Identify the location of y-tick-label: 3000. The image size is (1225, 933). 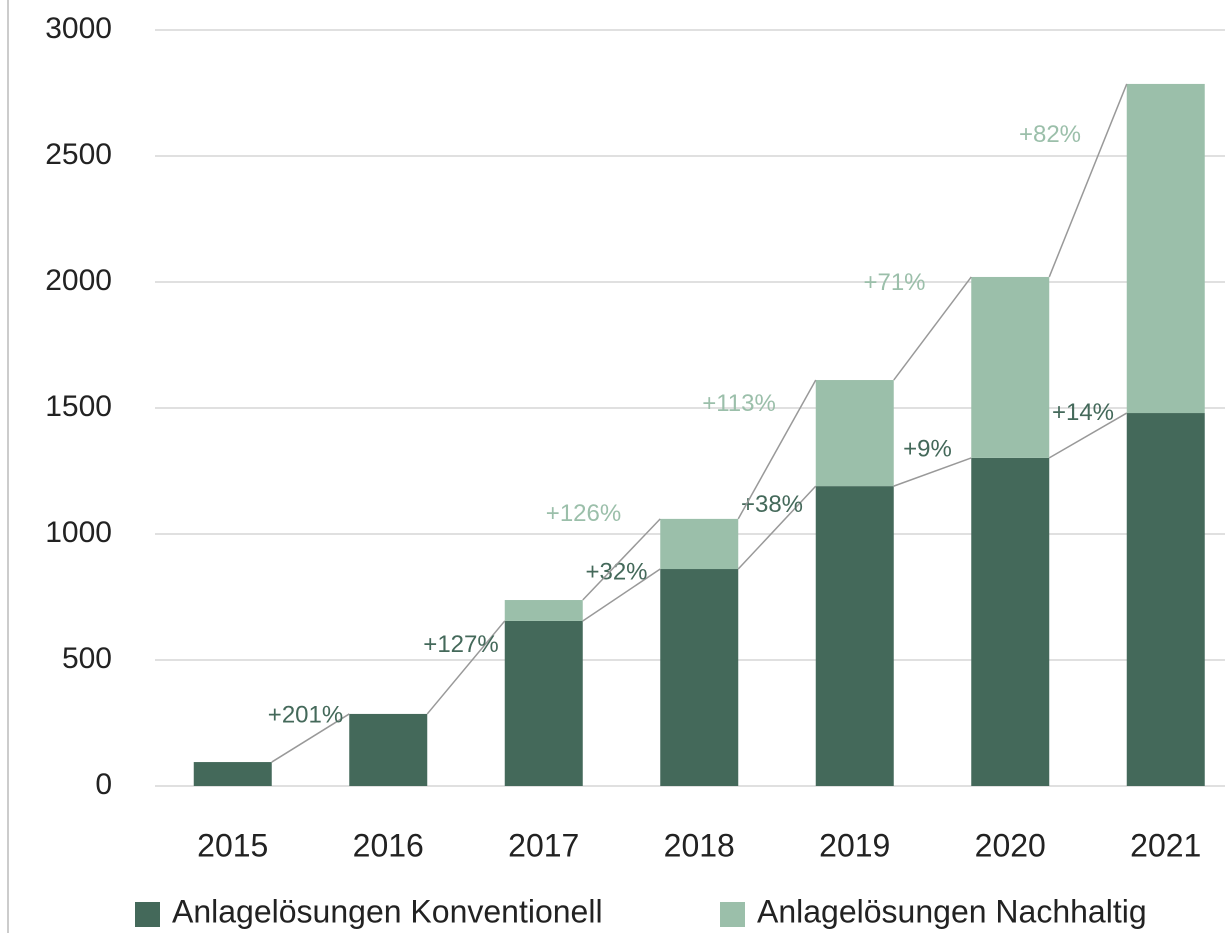
(78, 28).